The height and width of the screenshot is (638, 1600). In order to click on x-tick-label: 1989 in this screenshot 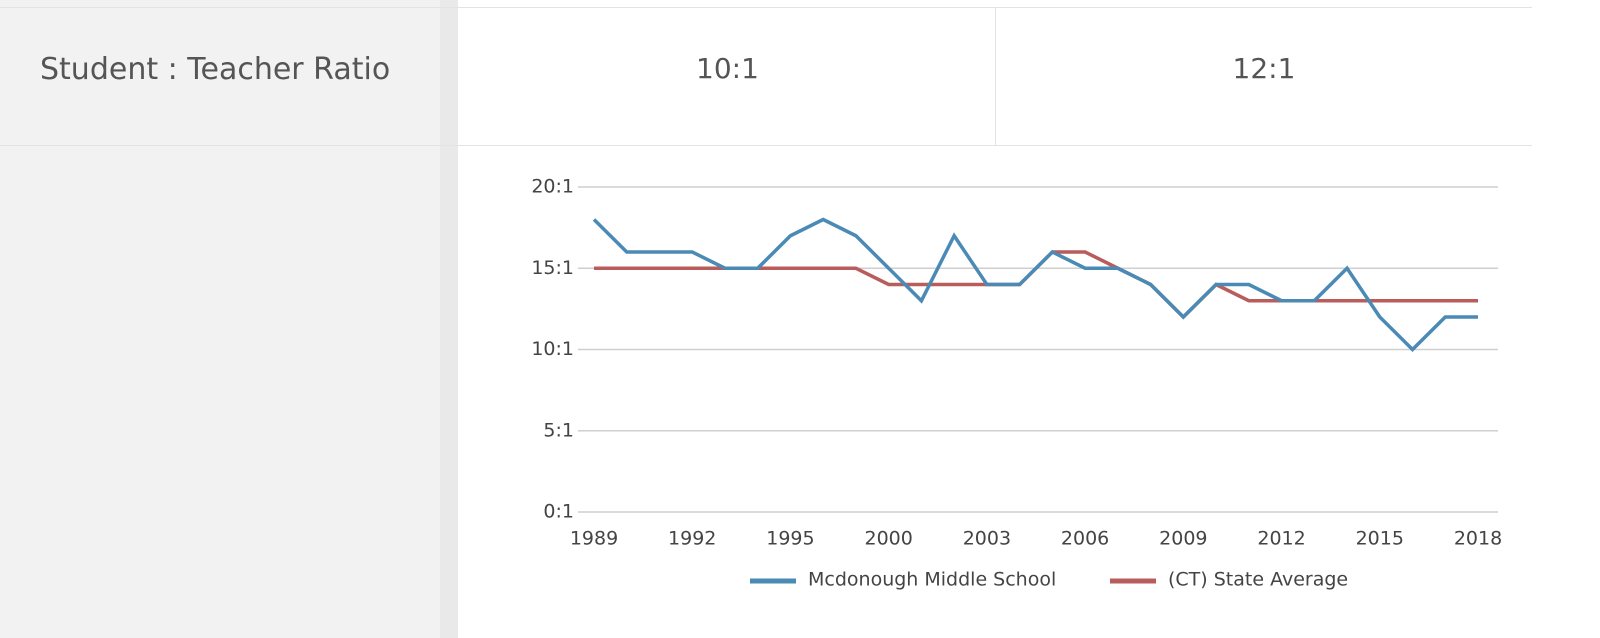, I will do `click(594, 539)`.